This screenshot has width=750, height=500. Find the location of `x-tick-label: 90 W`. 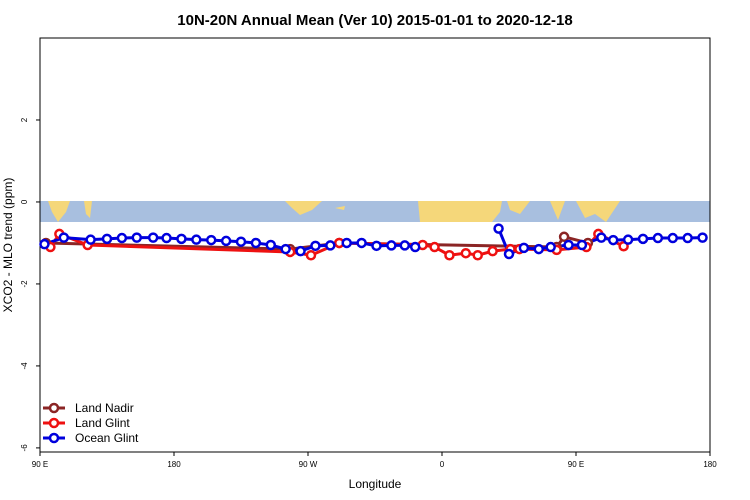

x-tick-label: 90 W is located at coordinates (308, 464).